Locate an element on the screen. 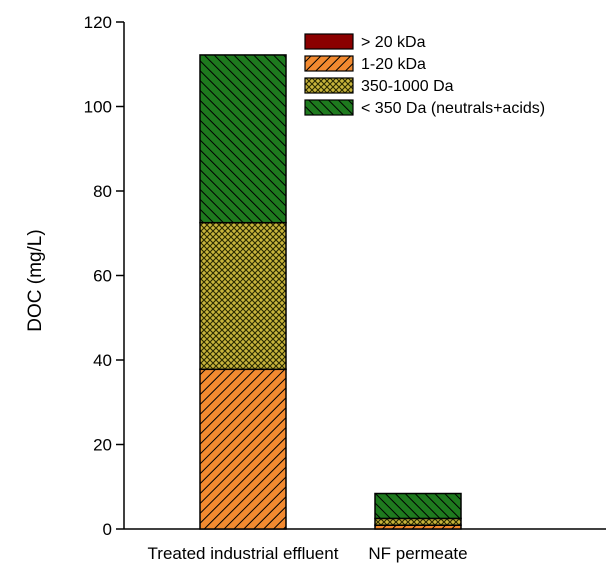 This screenshot has height=566, width=606. x-tick-label: Treated industrial effluent is located at coordinates (243, 553).